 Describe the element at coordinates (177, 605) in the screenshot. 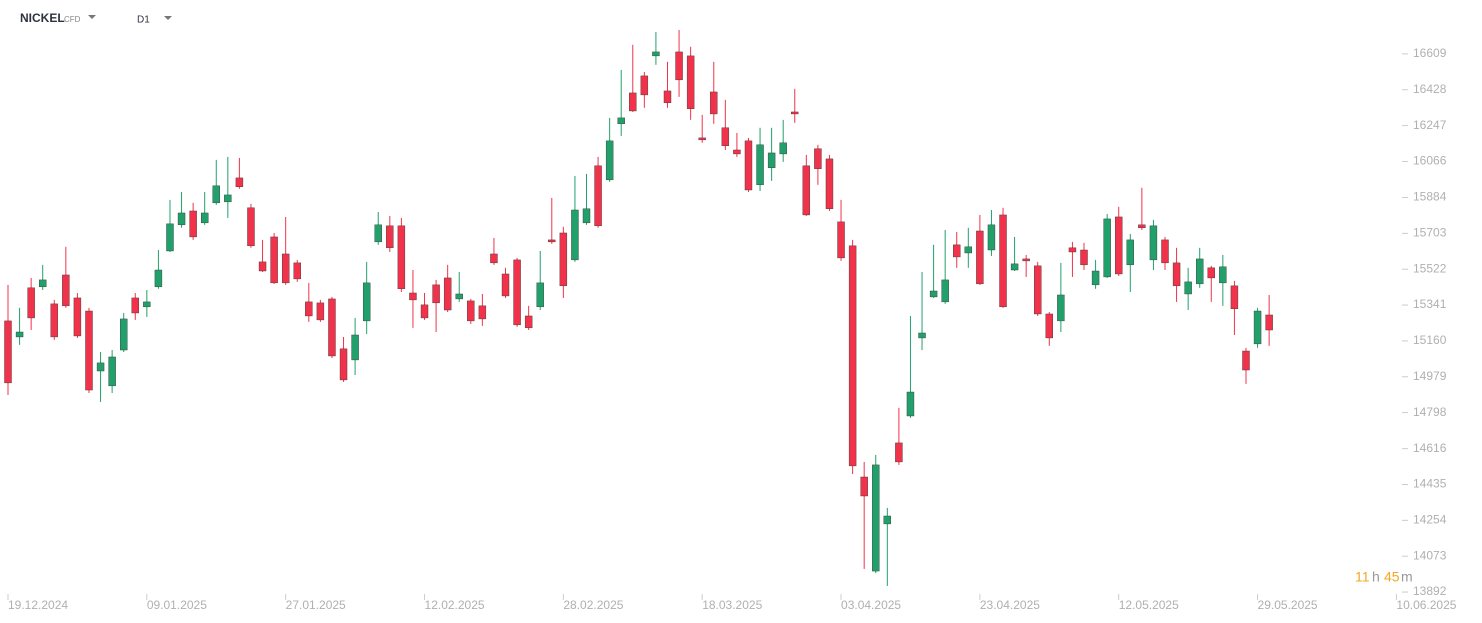

I see `x-tick-label: 09.01.2025` at that location.